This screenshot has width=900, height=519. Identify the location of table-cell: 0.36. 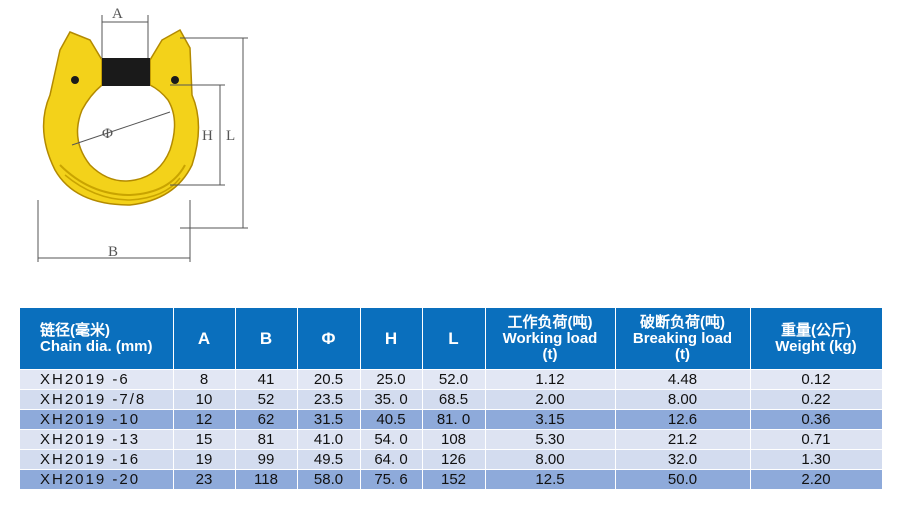
(816, 419).